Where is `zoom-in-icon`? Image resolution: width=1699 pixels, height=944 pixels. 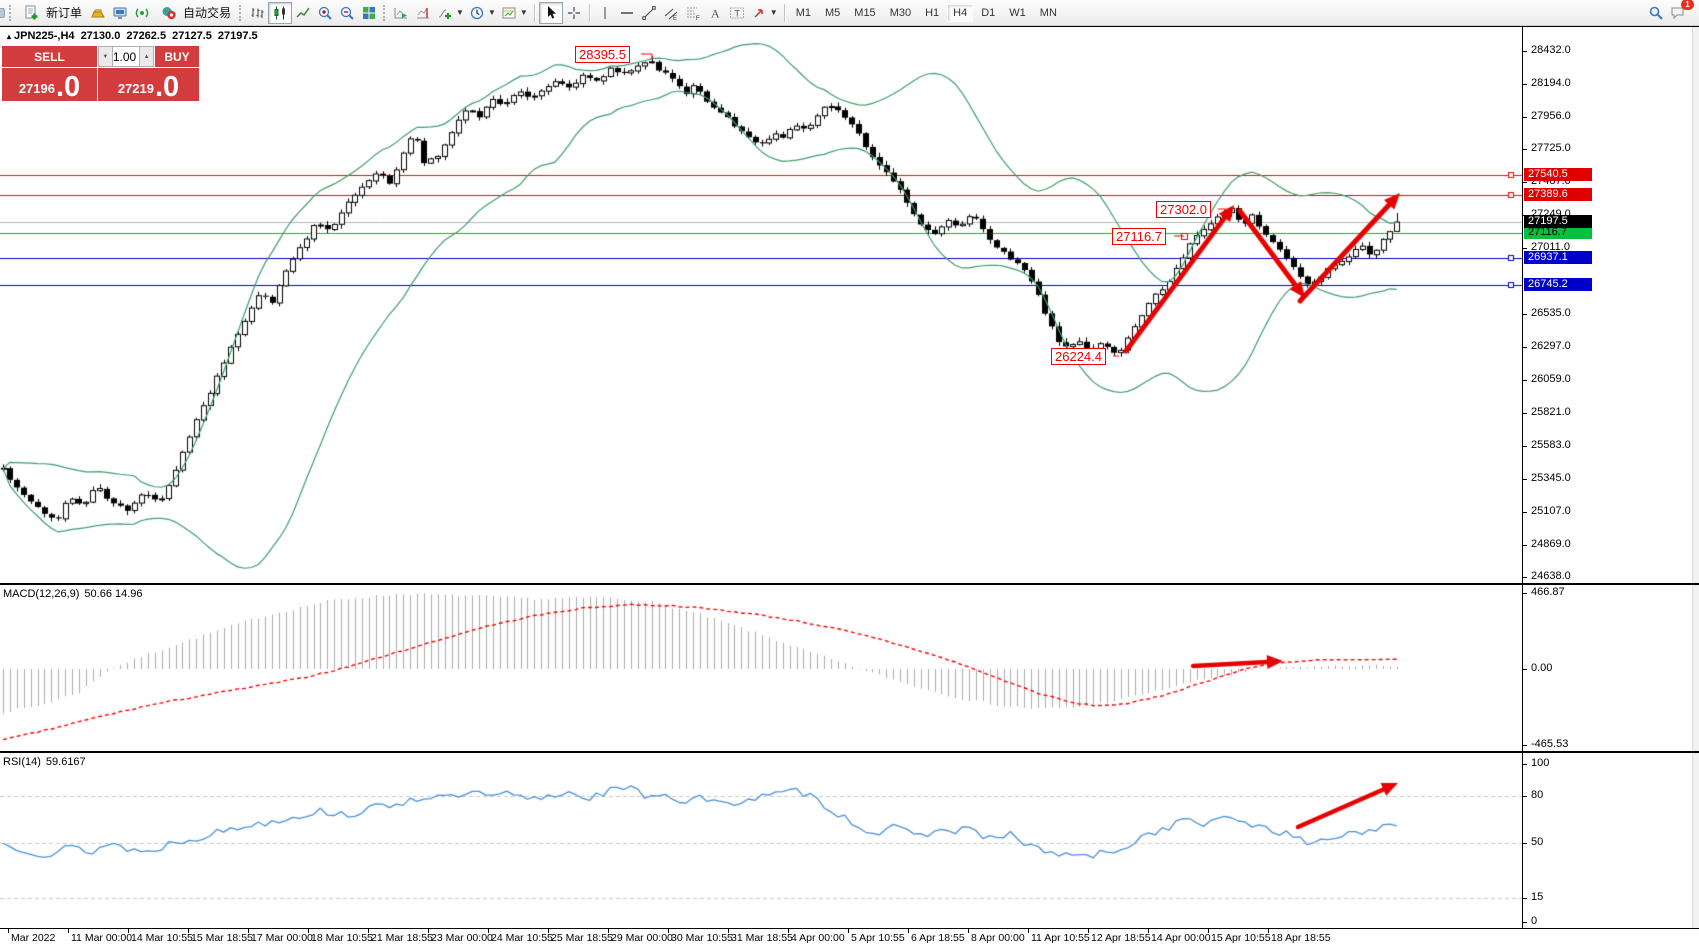
zoom-in-icon is located at coordinates (325, 13).